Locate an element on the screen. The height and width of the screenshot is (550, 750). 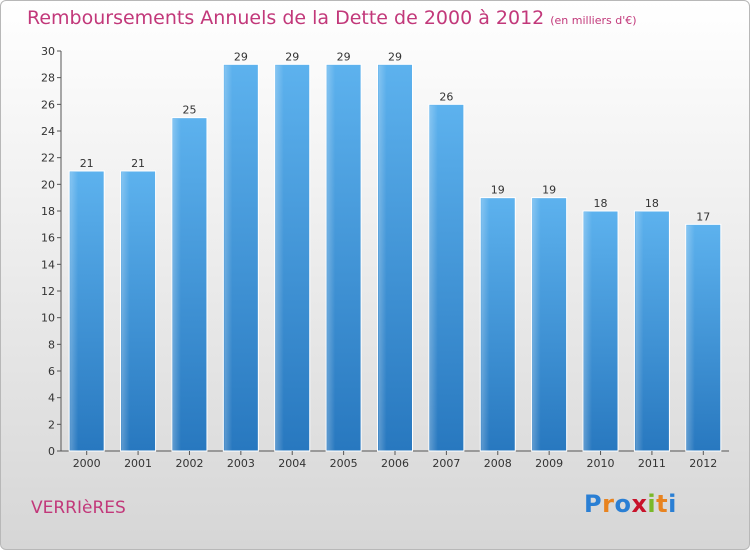
y-tick-label: 24 is located at coordinates (48, 131).